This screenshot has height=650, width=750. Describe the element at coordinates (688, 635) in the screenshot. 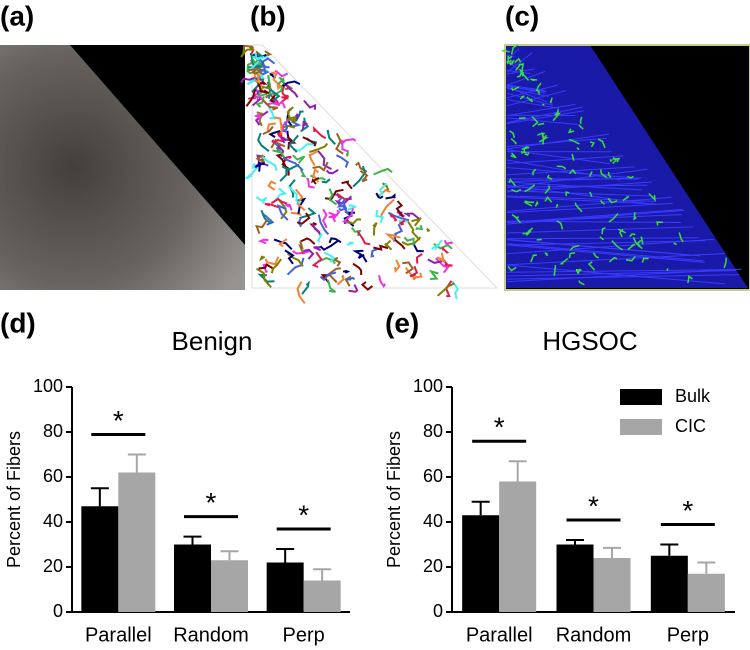

I see `x-tick-label: Perp` at that location.